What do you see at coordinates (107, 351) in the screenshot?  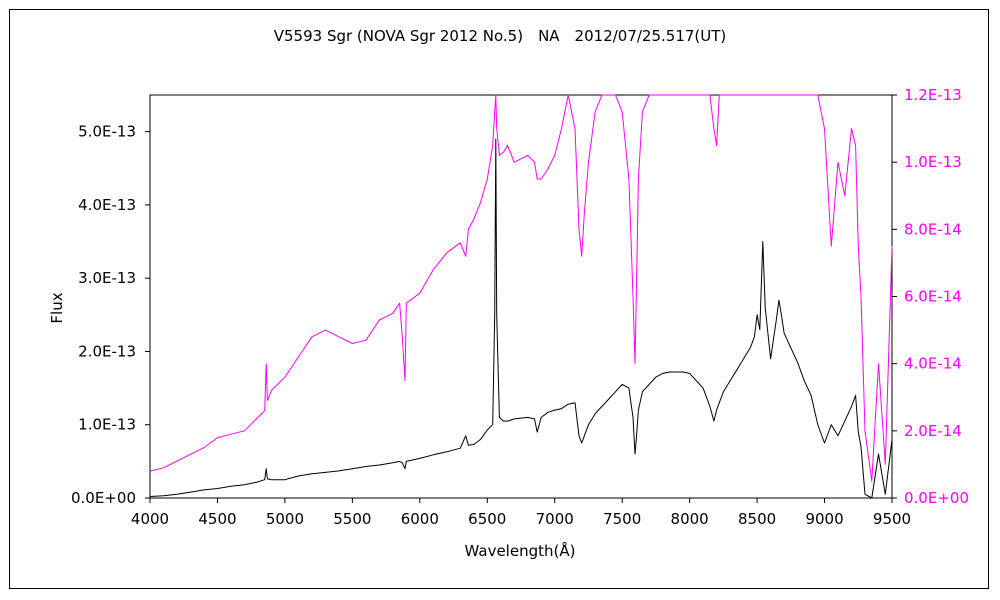 I see `y-left-tick-label: 2.0E-13` at bounding box center [107, 351].